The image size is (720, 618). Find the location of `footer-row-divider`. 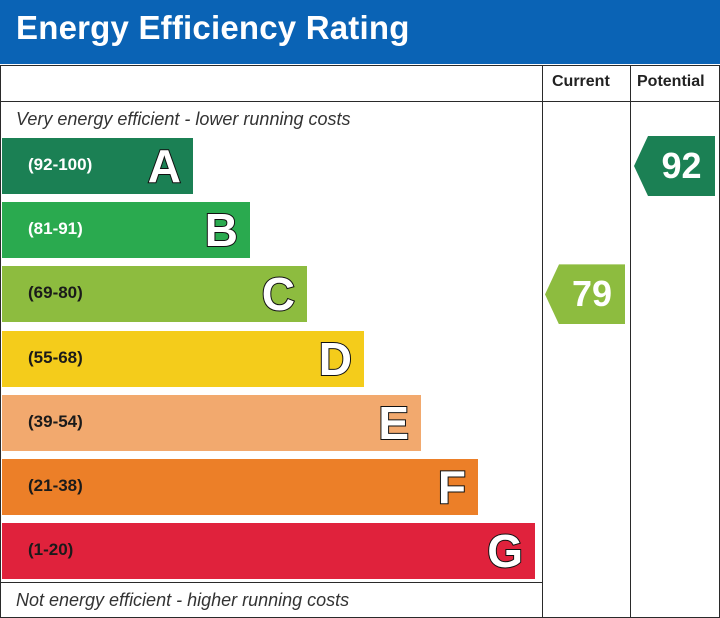

footer-row-divider is located at coordinates (271, 582).